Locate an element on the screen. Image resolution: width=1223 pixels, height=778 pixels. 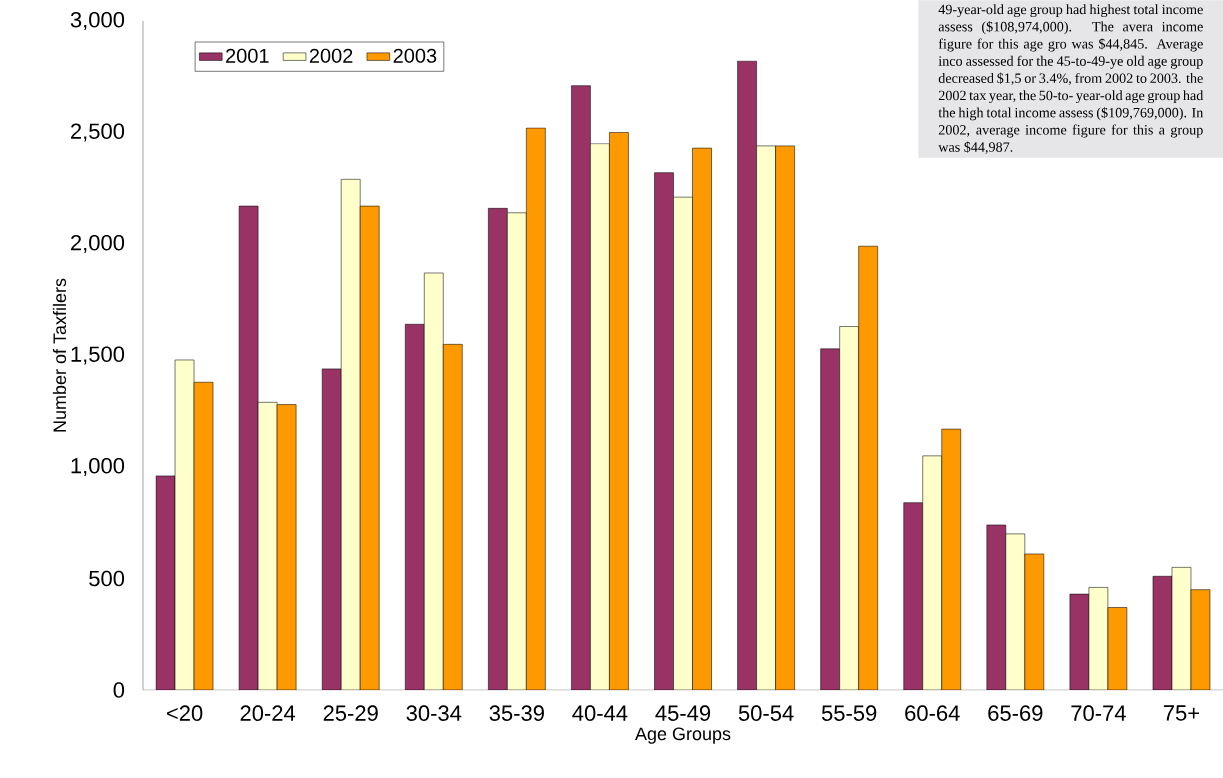
x-tick-label: <20 is located at coordinates (184, 713).